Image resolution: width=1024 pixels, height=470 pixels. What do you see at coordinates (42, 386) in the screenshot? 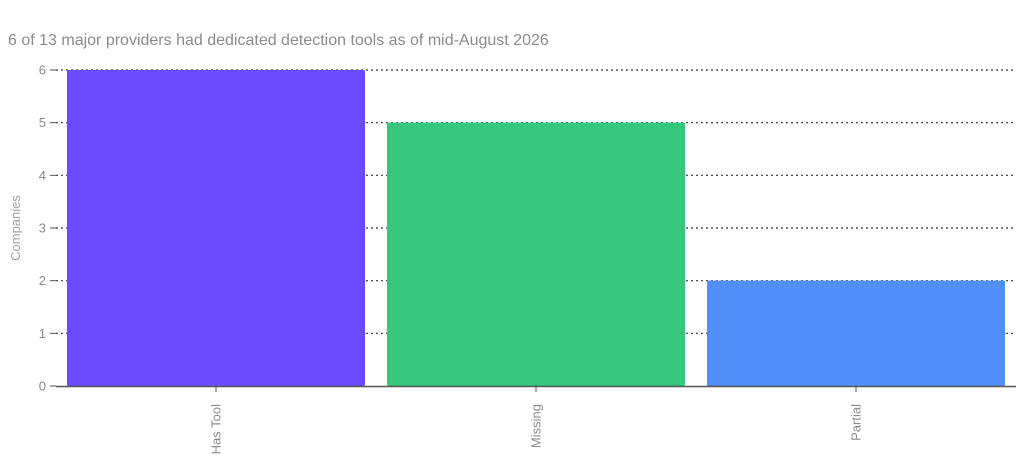
I see `y-tick-label: 0` at bounding box center [42, 386].